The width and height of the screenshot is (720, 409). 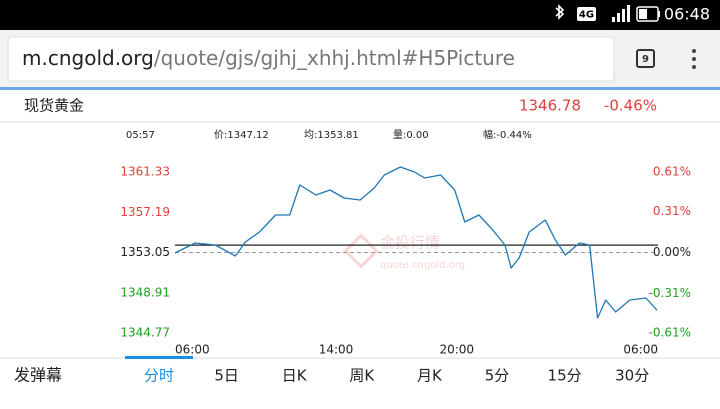 What do you see at coordinates (38, 375) in the screenshot?
I see `danmaku-button: 发弹幕` at bounding box center [38, 375].